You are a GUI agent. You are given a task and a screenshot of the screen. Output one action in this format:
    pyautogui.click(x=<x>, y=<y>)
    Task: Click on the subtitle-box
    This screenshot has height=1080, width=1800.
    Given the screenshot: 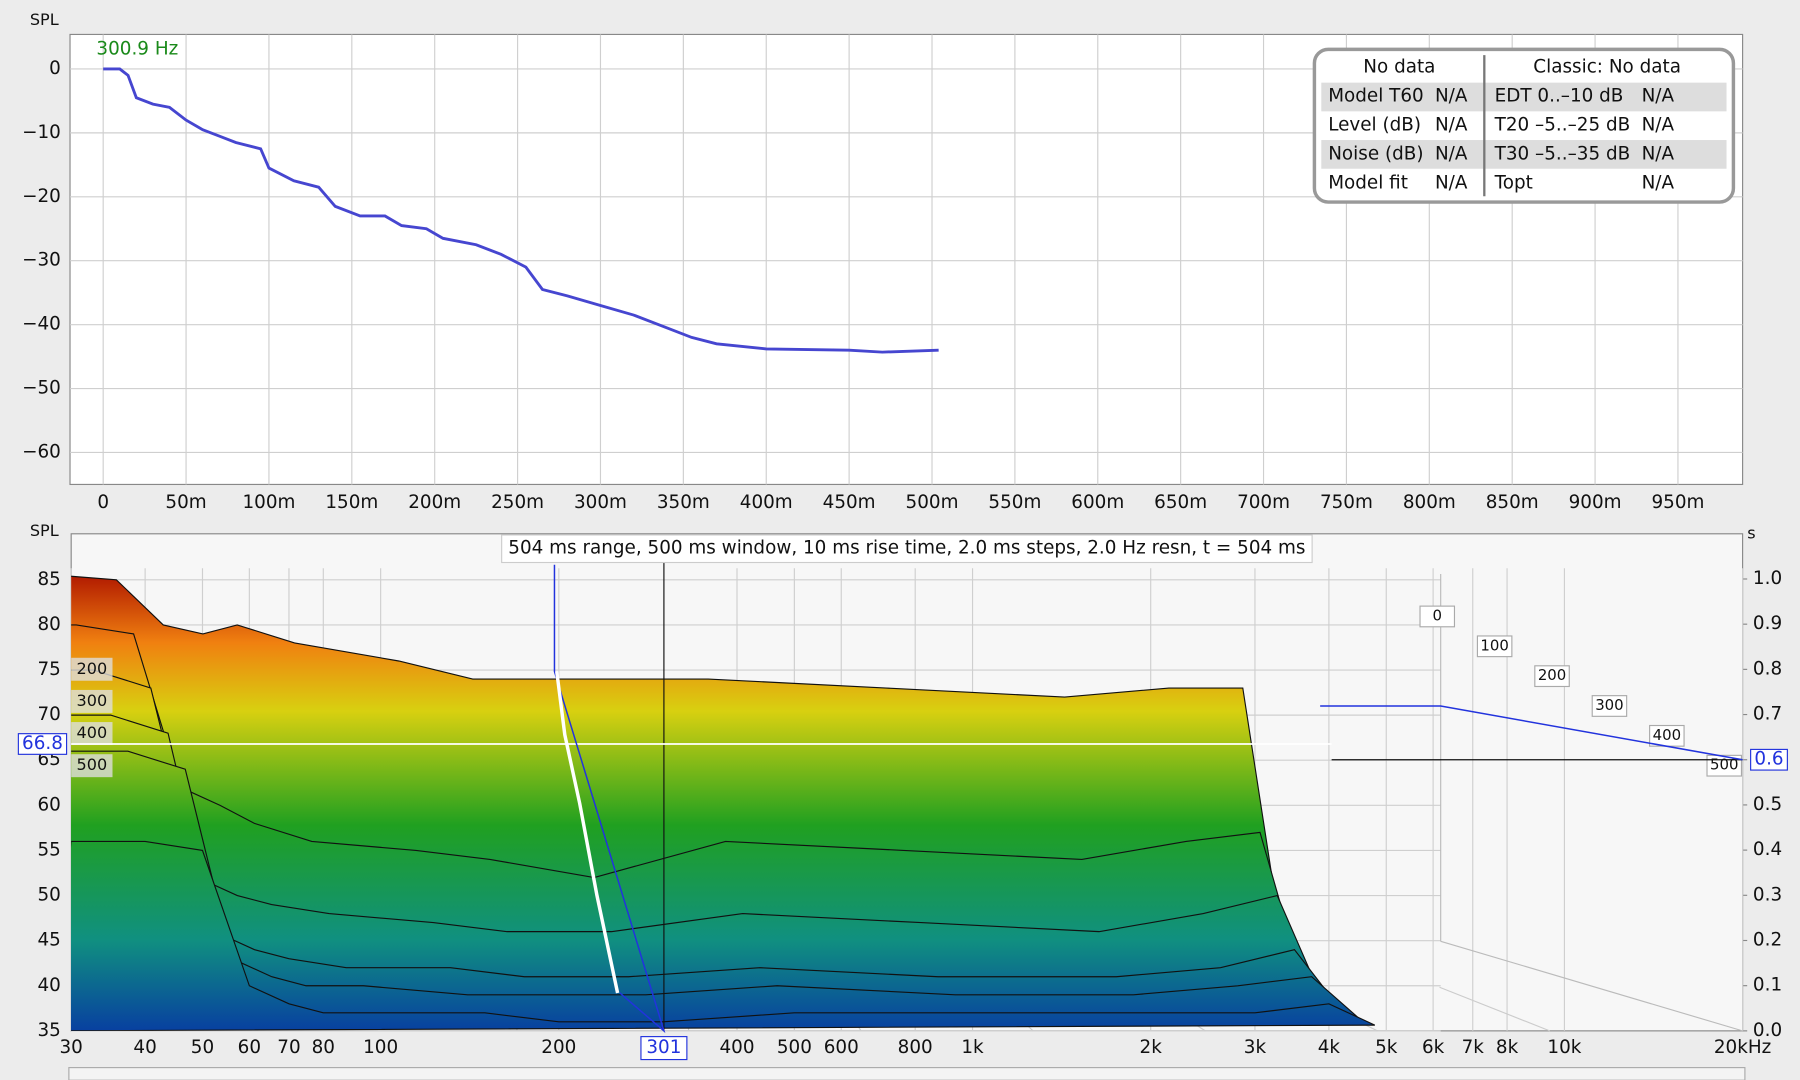 What is the action you would take?
    pyautogui.click(x=907, y=549)
    